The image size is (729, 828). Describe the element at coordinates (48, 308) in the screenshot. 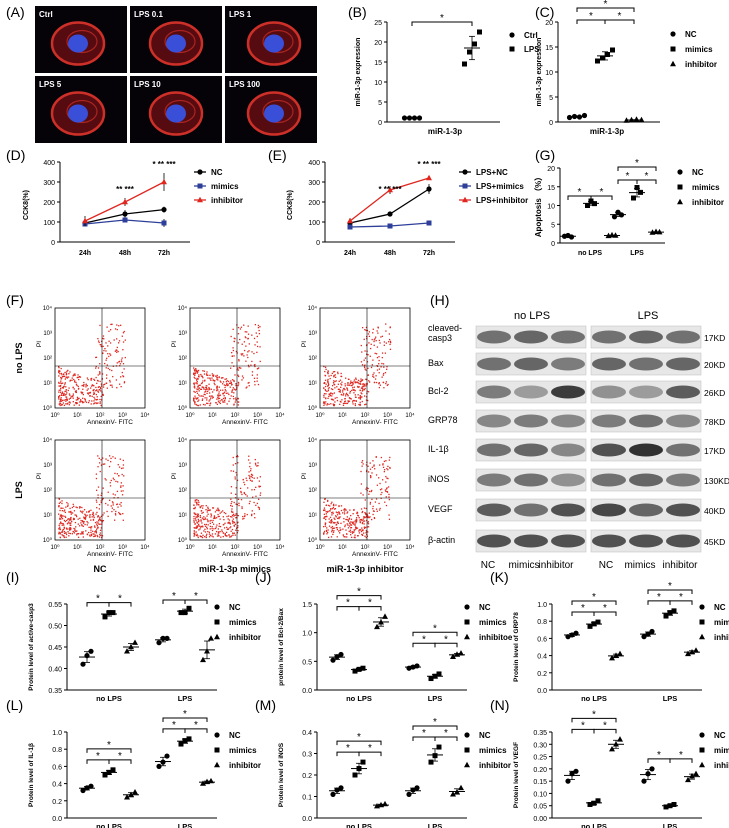

I see `y-tick-label: 10⁴` at that location.